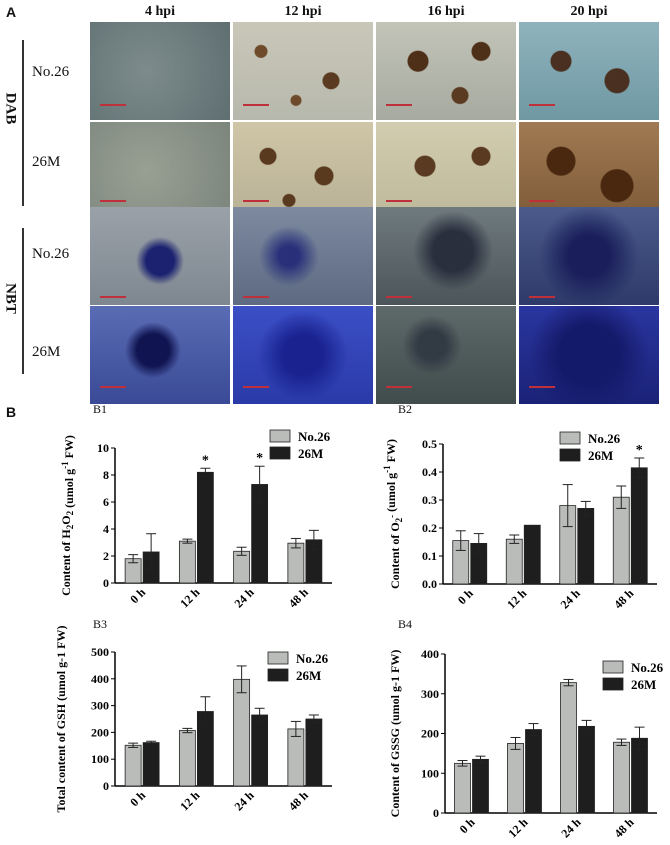 The height and width of the screenshot is (845, 670). I want to click on micrograph-dab-no26-16hpi, so click(446, 71).